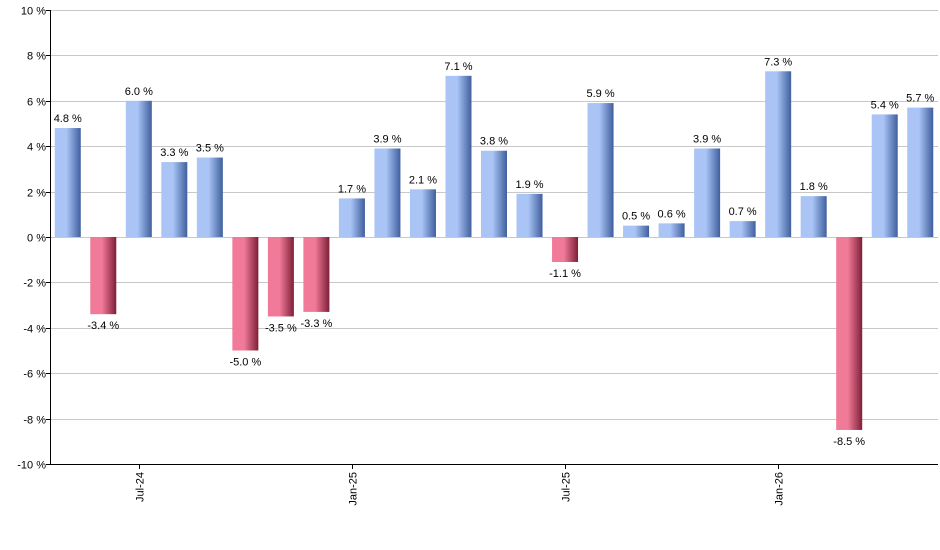  What do you see at coordinates (600, 94) in the screenshot?
I see `data-label: 5.9 %` at bounding box center [600, 94].